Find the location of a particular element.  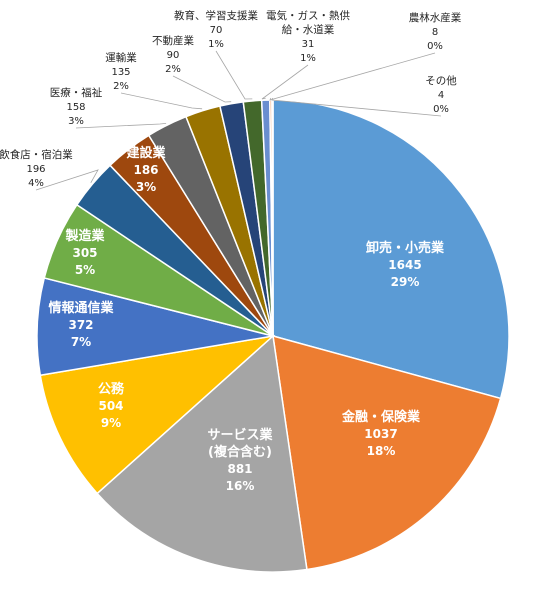

slice-label: 金融・保険業 1037 18% is located at coordinates (381, 433).